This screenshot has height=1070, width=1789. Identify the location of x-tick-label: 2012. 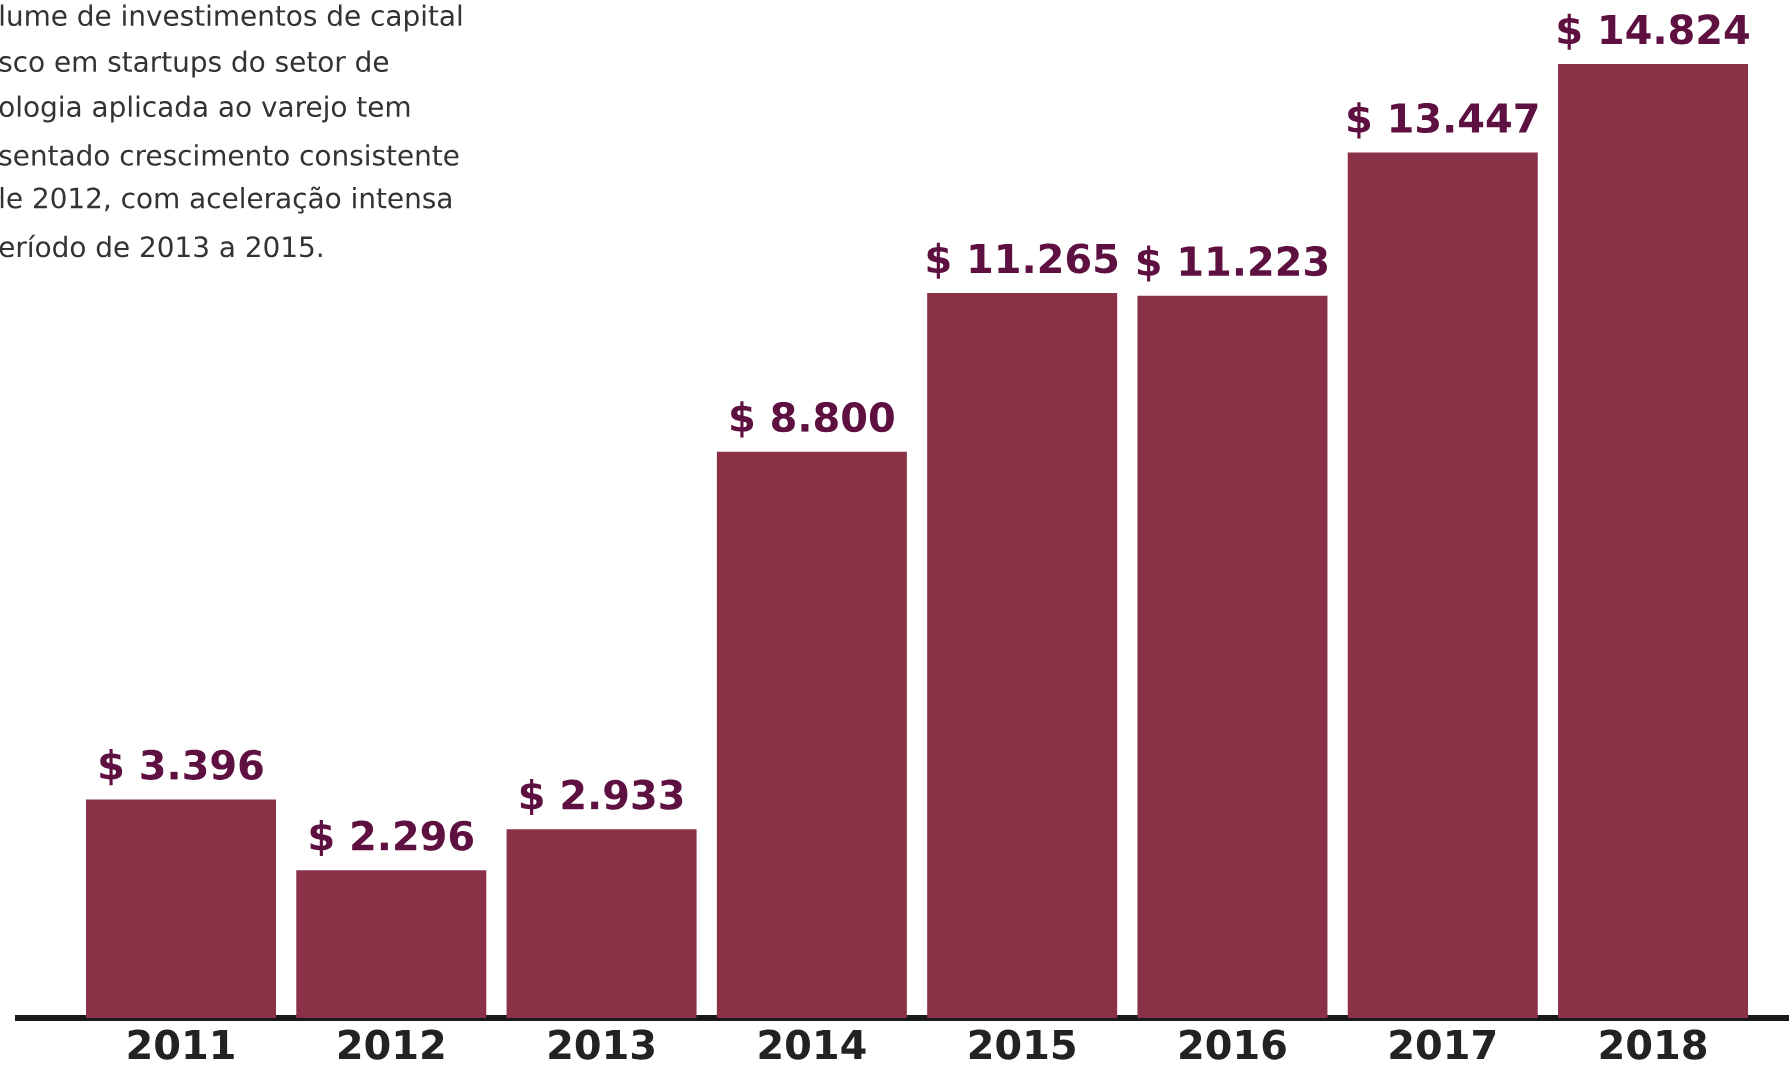
(391, 1044).